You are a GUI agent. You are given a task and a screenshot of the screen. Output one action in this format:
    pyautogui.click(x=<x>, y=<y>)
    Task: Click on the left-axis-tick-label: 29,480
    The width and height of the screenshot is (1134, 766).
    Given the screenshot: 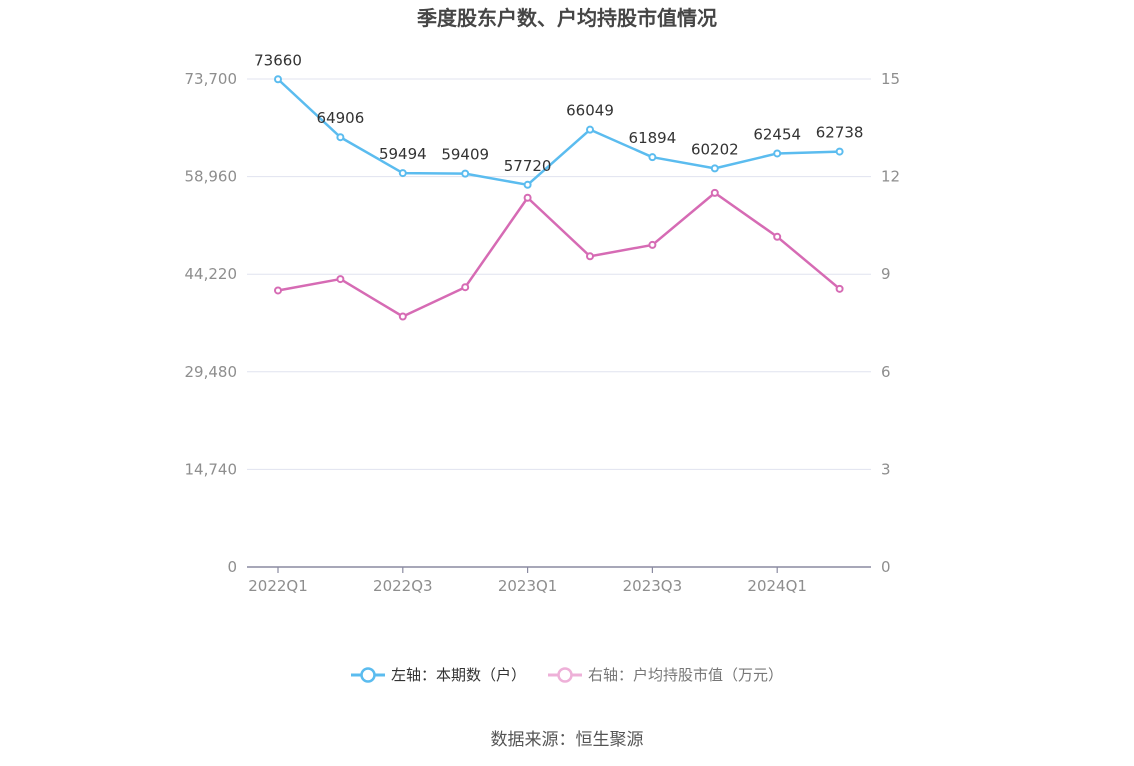 What is the action you would take?
    pyautogui.click(x=211, y=372)
    